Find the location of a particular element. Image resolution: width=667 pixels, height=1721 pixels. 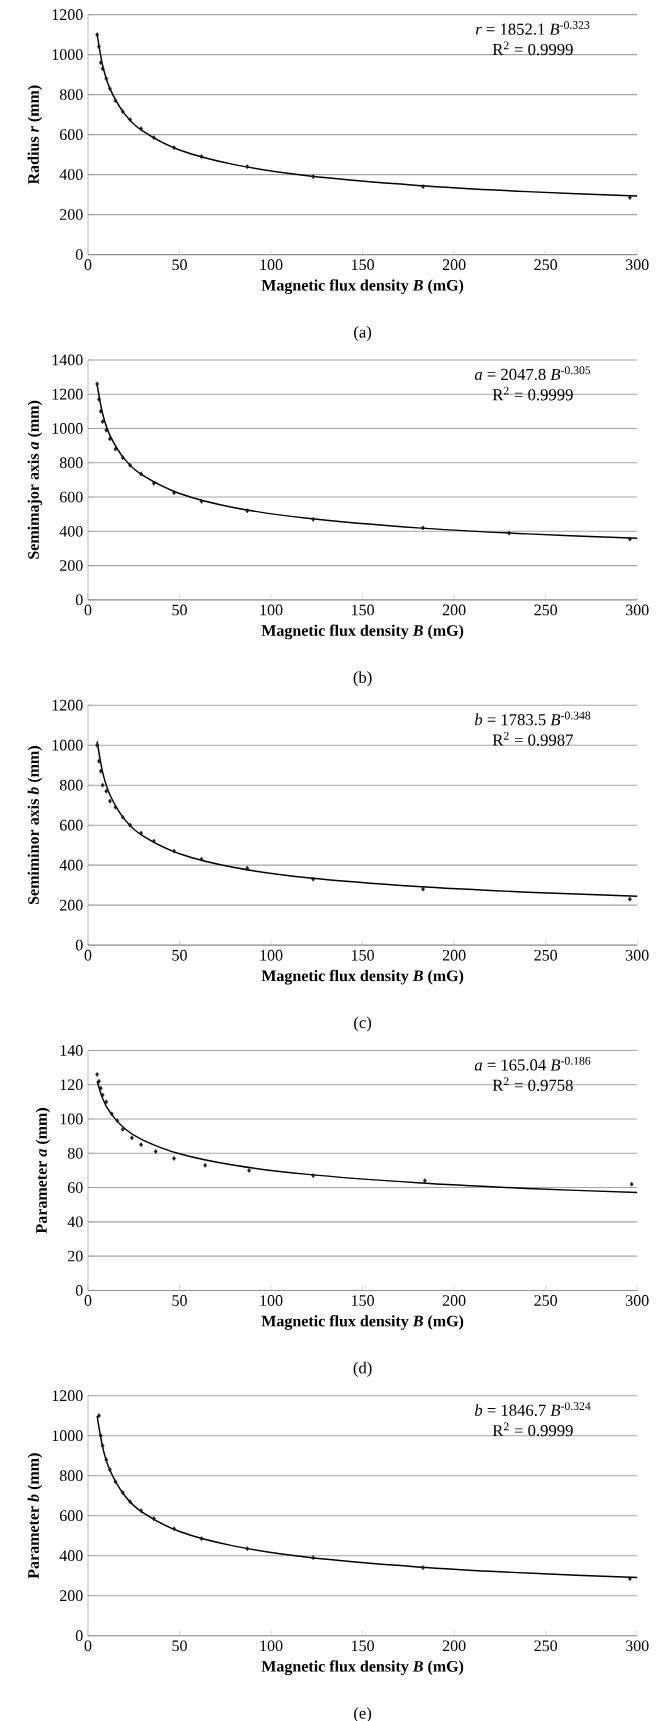

annotation: a = 2047.8 B$^{-0.305}$ is located at coordinates (533, 373).